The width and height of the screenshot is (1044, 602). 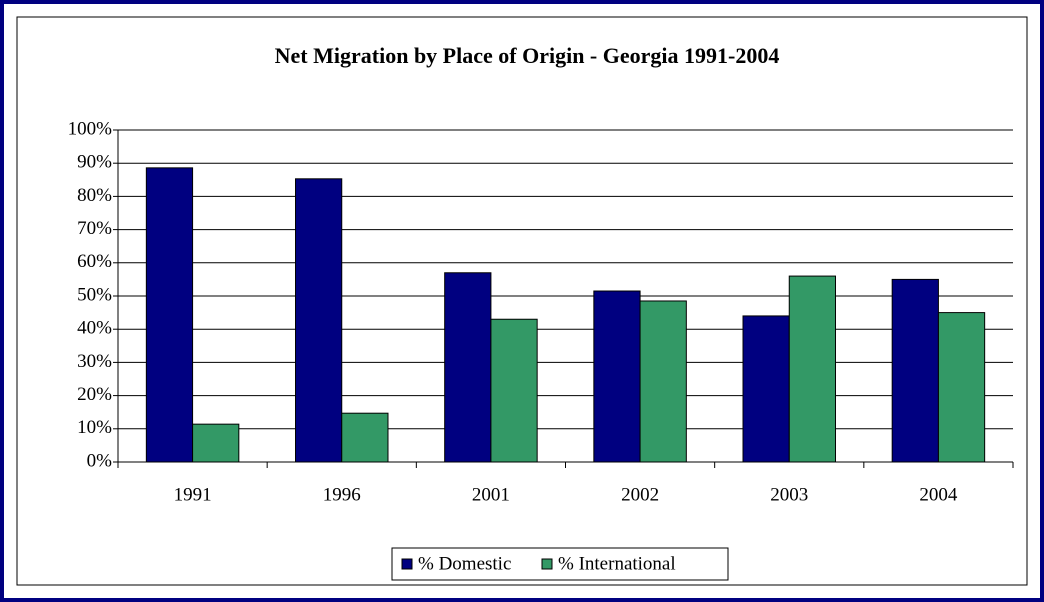 What do you see at coordinates (789, 494) in the screenshot?
I see `x-tick-label: 2003` at bounding box center [789, 494].